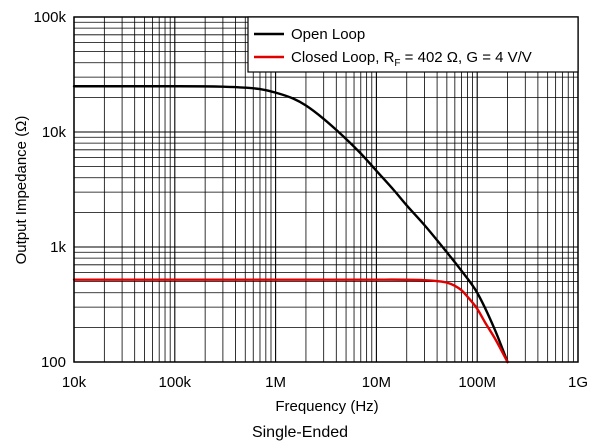 The height and width of the screenshot is (448, 600). What do you see at coordinates (326, 406) in the screenshot?
I see `x-axis-label: Frequency (Hz)` at bounding box center [326, 406].